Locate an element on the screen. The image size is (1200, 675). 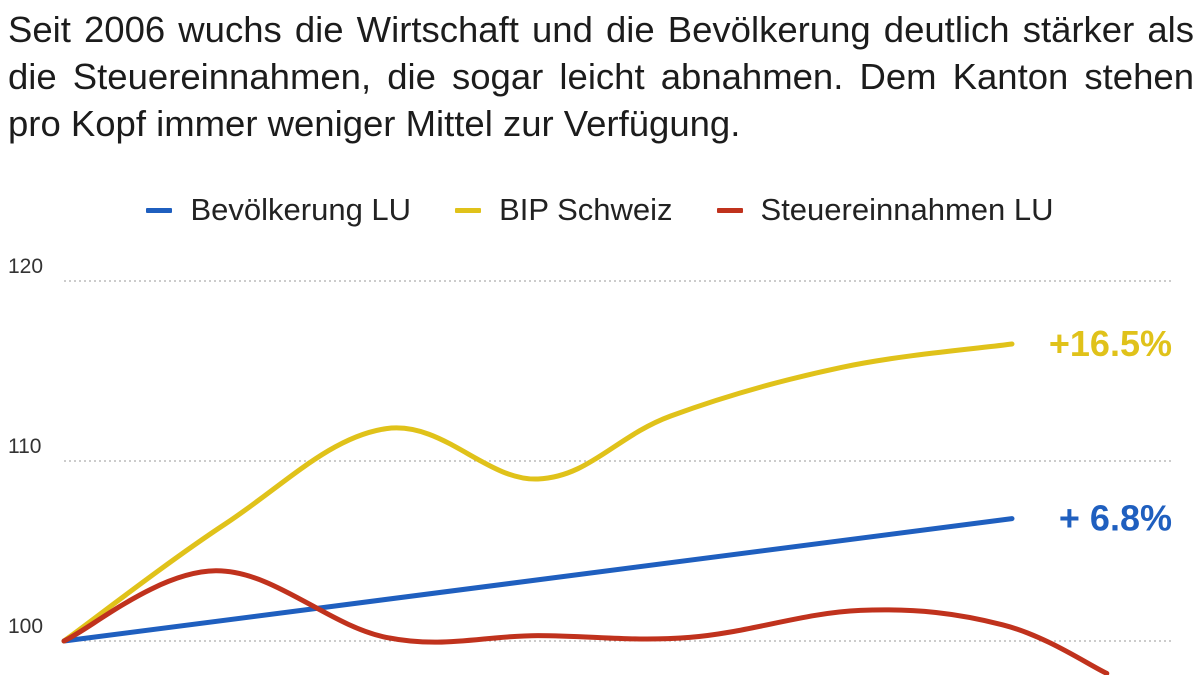
legend-item-bevoelkerung: Bevölkerung LU is located at coordinates (278, 210).